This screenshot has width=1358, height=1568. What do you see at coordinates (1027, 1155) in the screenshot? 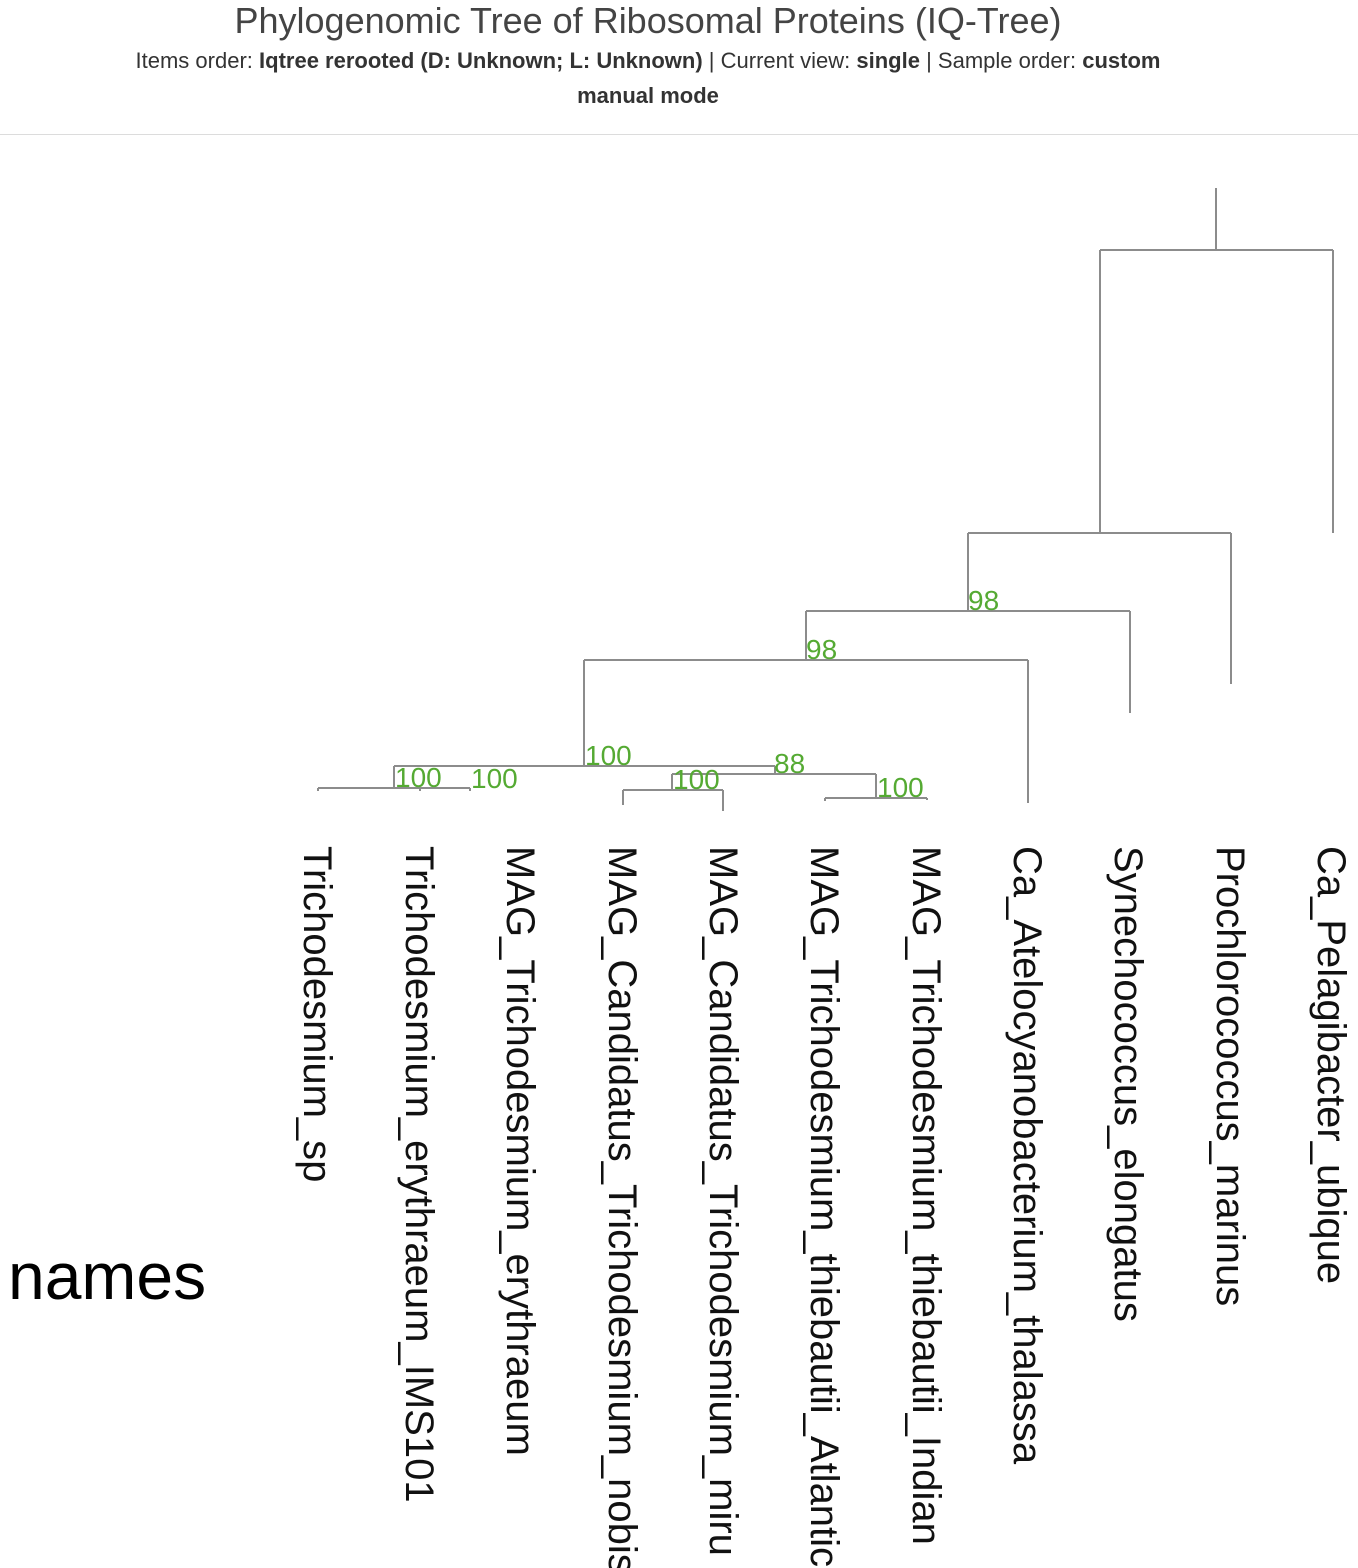
I see `leaf-label: Ca_Atelocyanobacterium_thalassa` at bounding box center [1027, 1155].